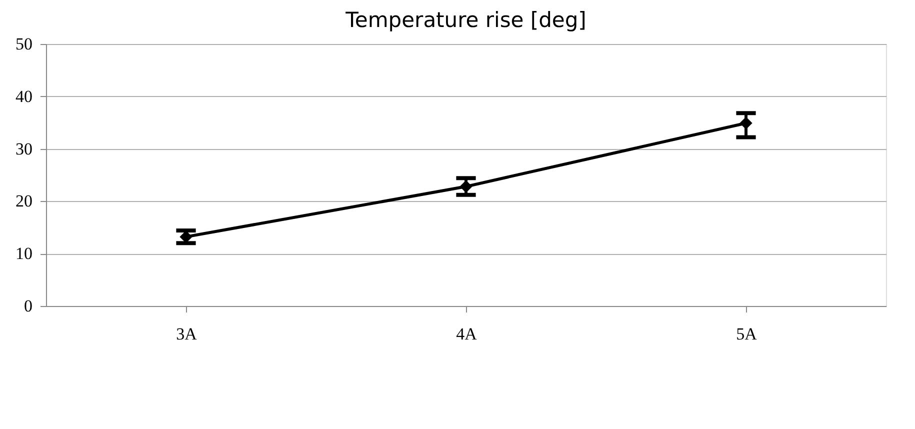 This screenshot has height=429, width=915. What do you see at coordinates (24, 96) in the screenshot?
I see `y-tick-label: 40` at bounding box center [24, 96].